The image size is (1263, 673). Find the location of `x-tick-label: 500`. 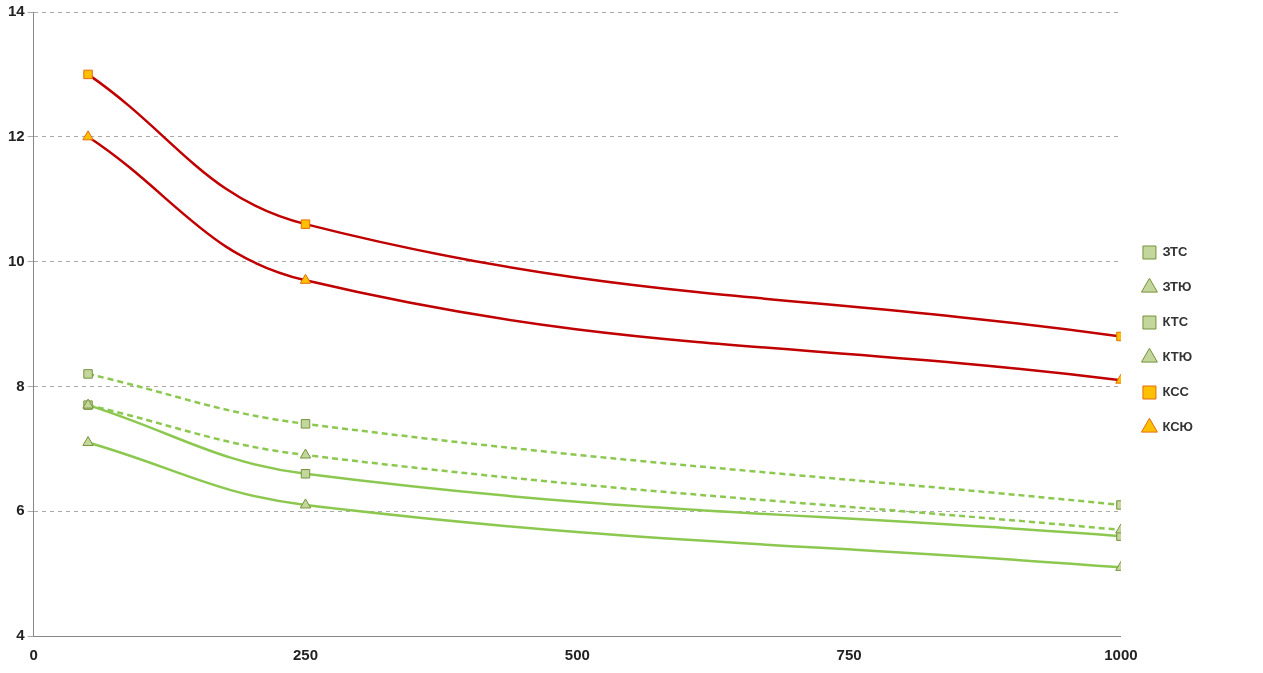

x-tick-label: 500 is located at coordinates (577, 655).